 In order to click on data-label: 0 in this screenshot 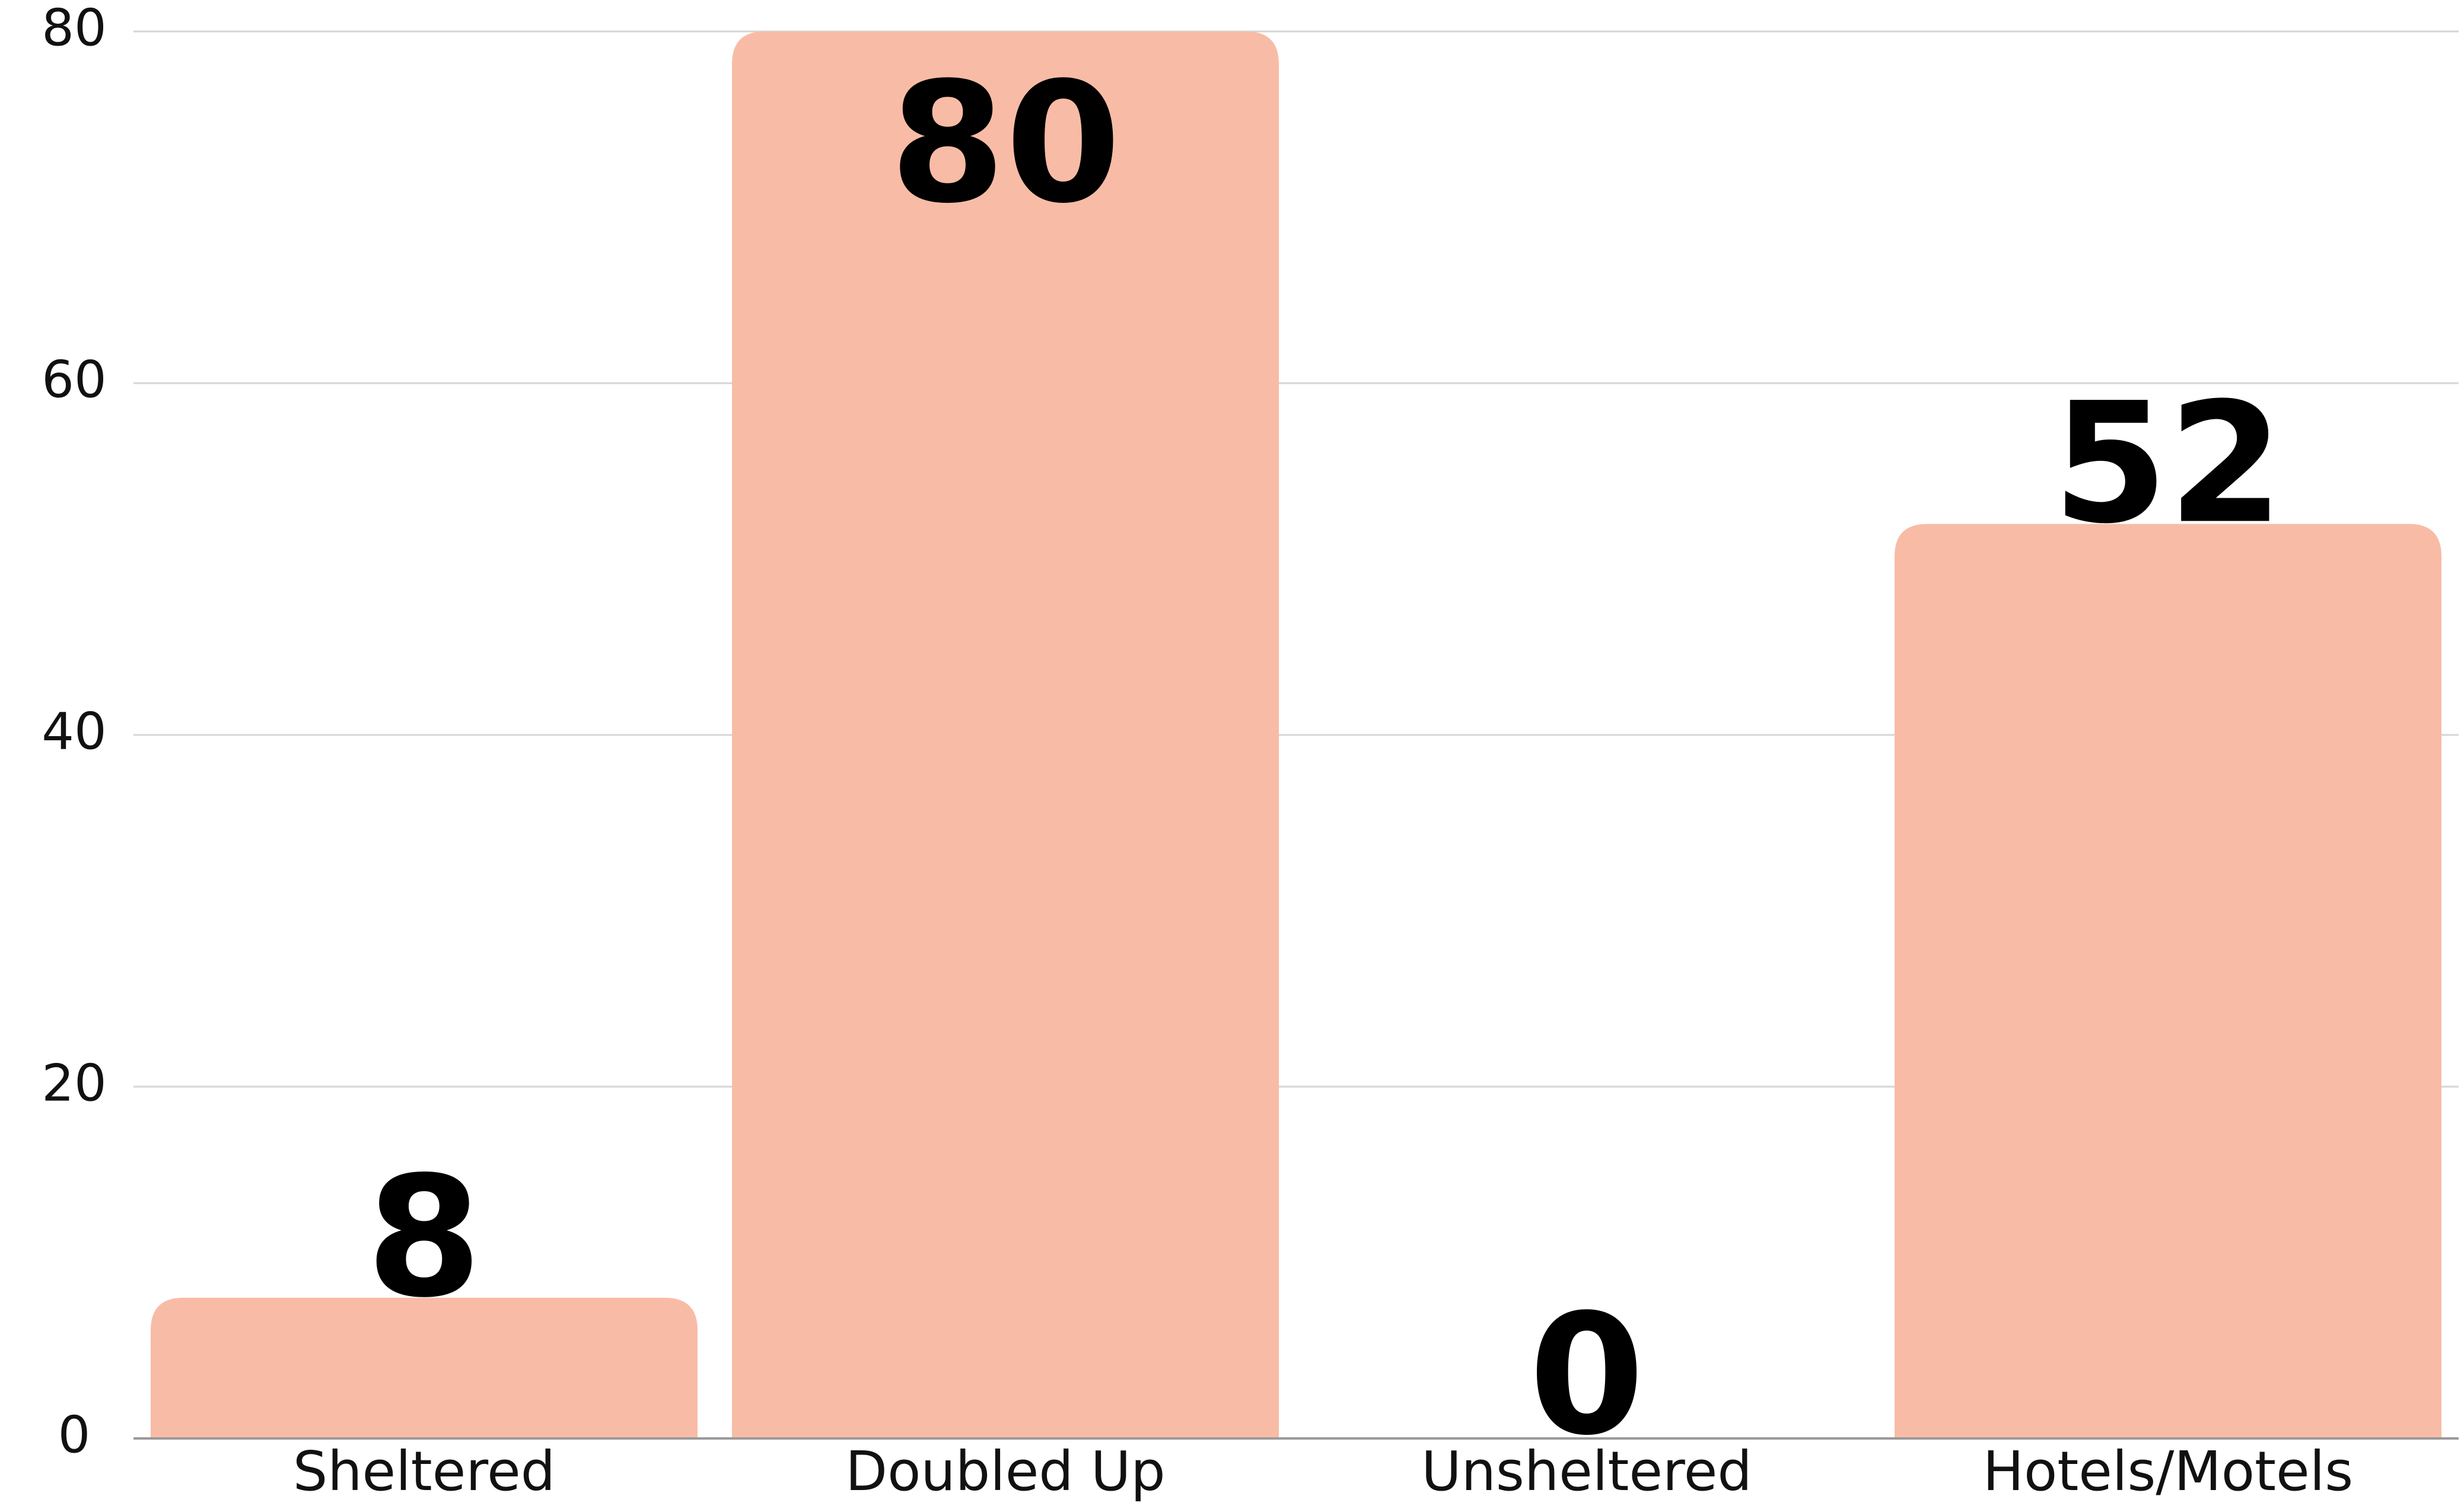, I will do `click(1587, 1375)`.